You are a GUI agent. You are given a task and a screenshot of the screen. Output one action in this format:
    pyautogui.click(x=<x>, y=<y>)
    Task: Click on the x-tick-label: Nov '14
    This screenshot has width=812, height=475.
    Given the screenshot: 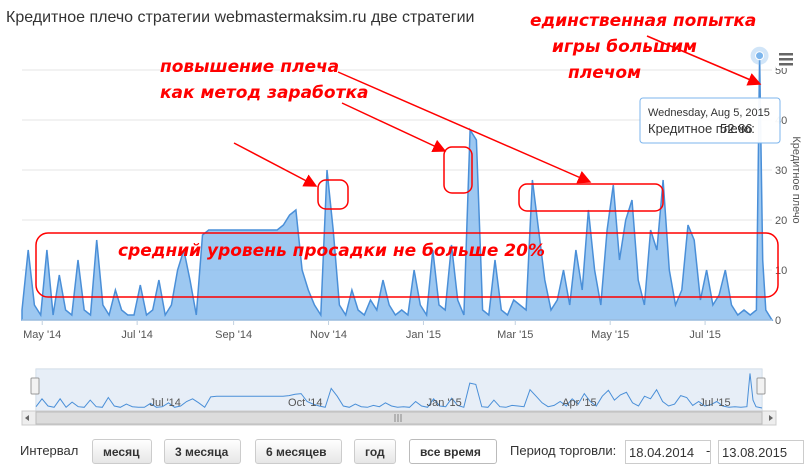 What is the action you would take?
    pyautogui.click(x=328, y=335)
    